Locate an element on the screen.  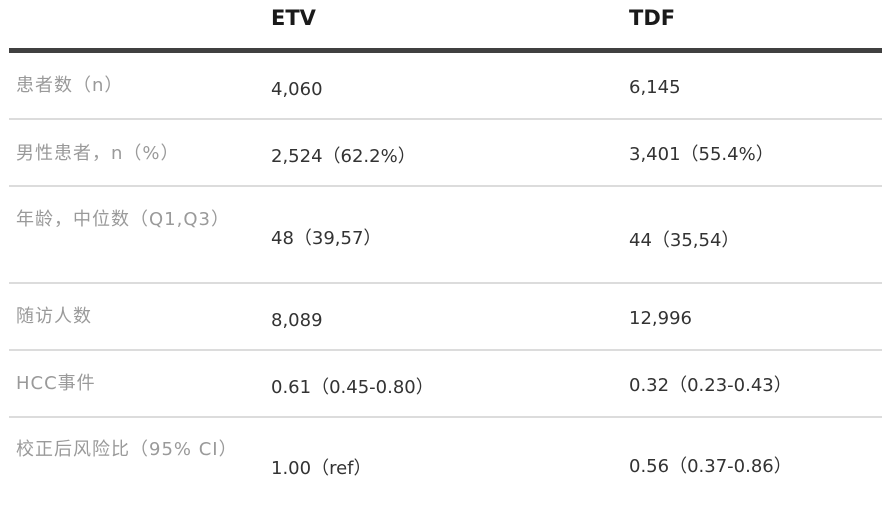
table-row: 随访人数 8,089 12,996 is located at coordinates (445, 317).